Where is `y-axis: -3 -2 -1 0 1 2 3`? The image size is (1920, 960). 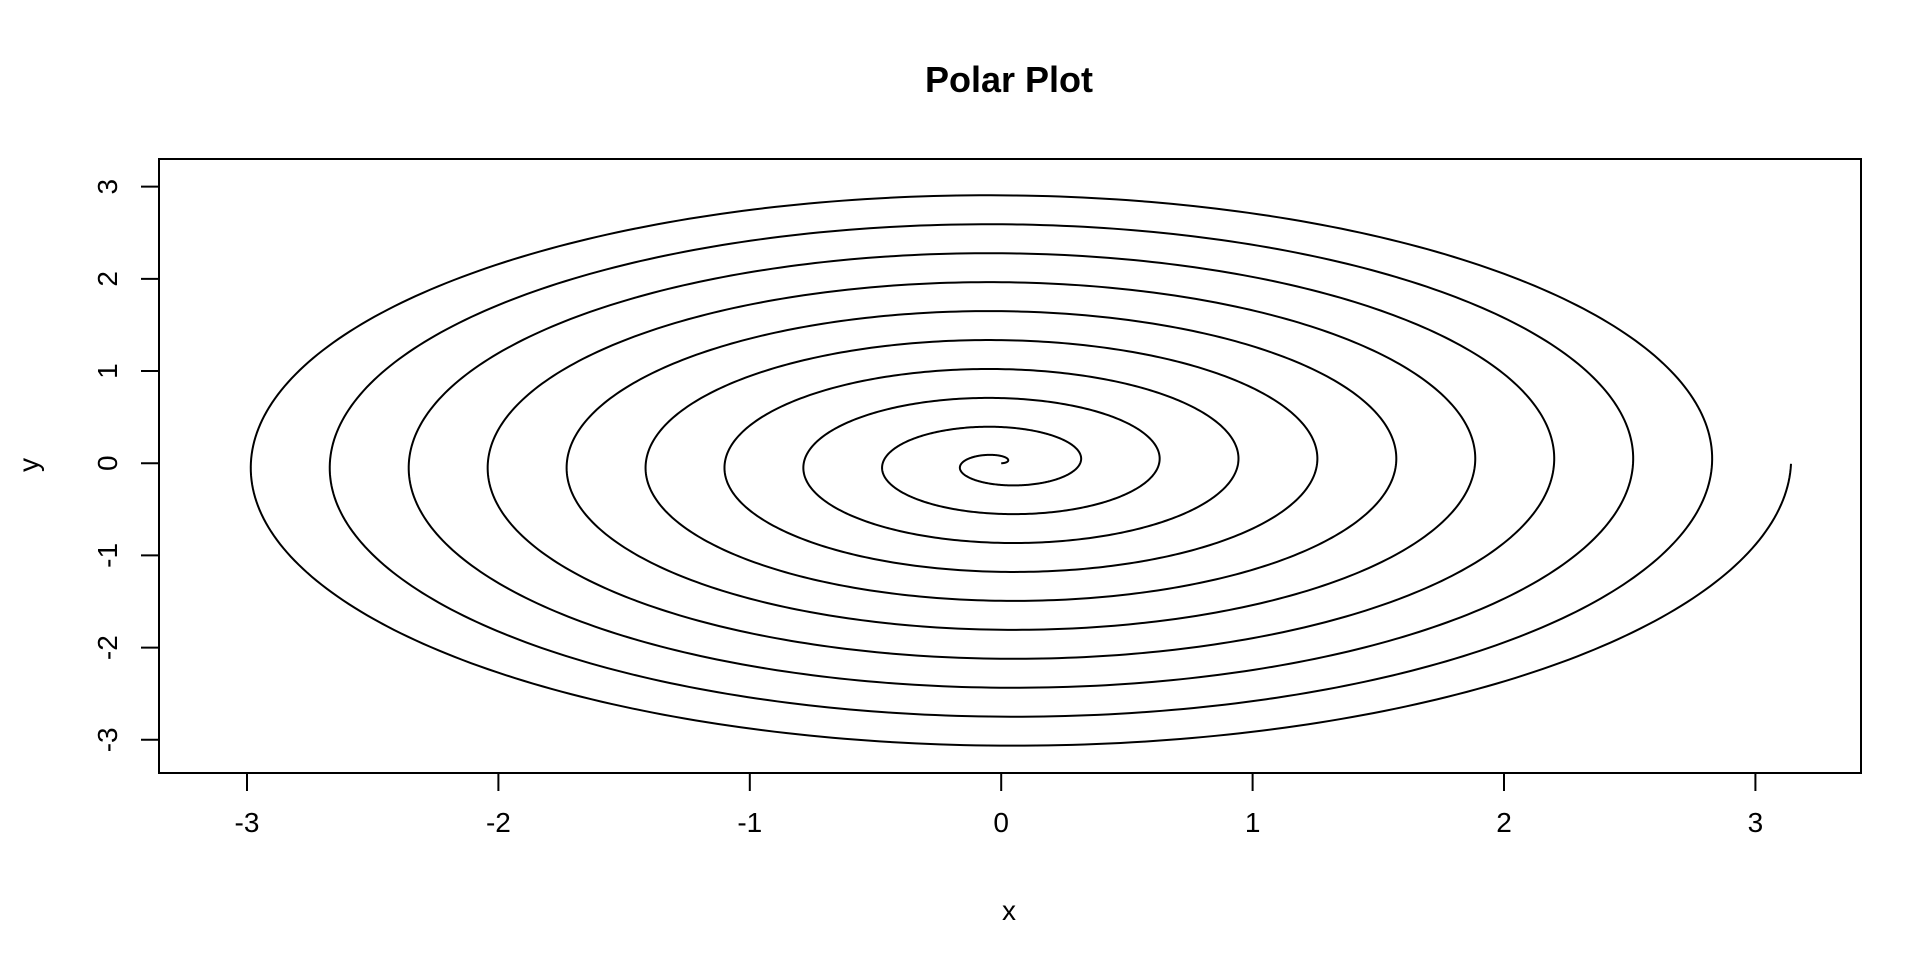 y-axis: -3 -2 -1 0 1 2 3 is located at coordinates (126, 465).